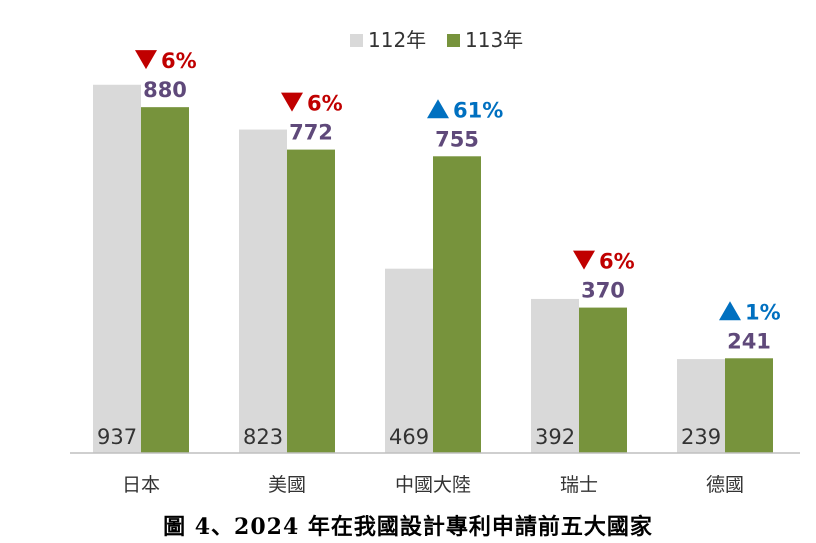  Describe the element at coordinates (263, 437) in the screenshot. I see `value-label-112-1: 823` at that location.